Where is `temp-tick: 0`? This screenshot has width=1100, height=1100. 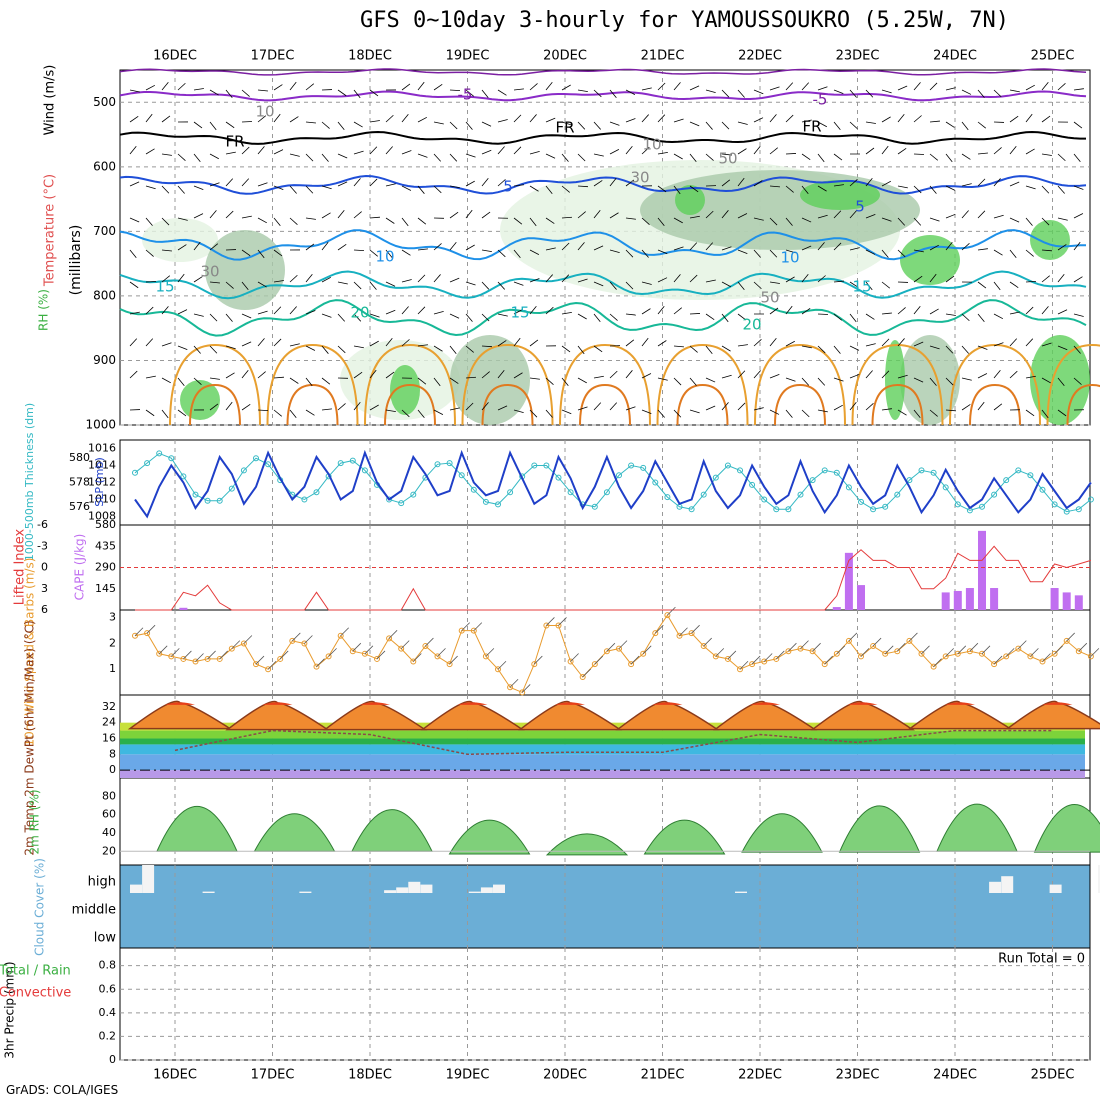 temp-tick: 0 is located at coordinates (112, 769).